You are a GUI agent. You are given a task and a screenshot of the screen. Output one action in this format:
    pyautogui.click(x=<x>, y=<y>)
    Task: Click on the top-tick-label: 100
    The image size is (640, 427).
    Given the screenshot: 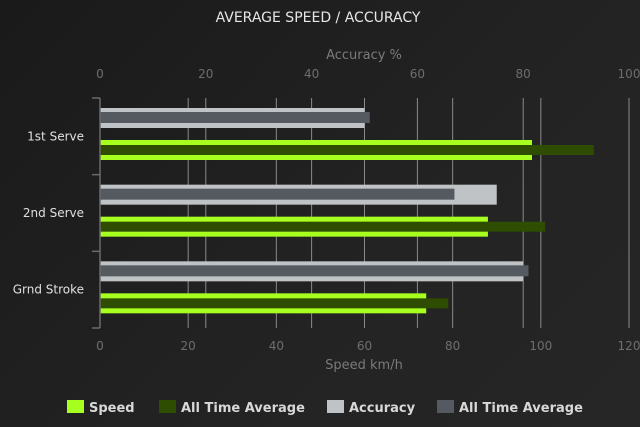 What is the action you would take?
    pyautogui.click(x=629, y=74)
    